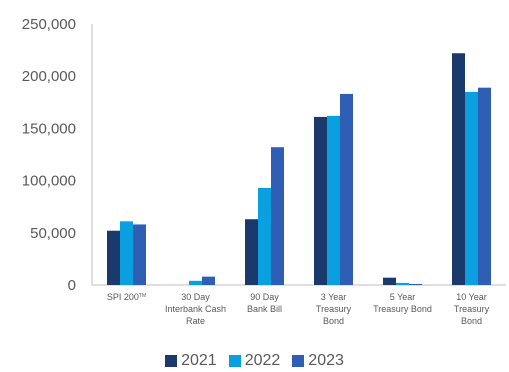  What do you see at coordinates (49, 181) in the screenshot?
I see `y-tick-label: 100,000` at bounding box center [49, 181].